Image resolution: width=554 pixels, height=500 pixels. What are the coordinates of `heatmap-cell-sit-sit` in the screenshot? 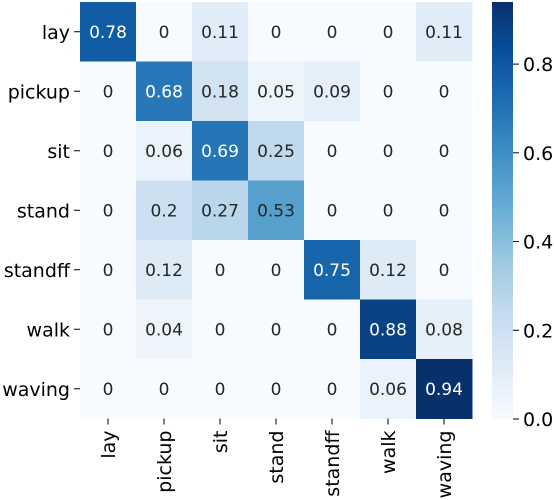 It's located at (220, 151).